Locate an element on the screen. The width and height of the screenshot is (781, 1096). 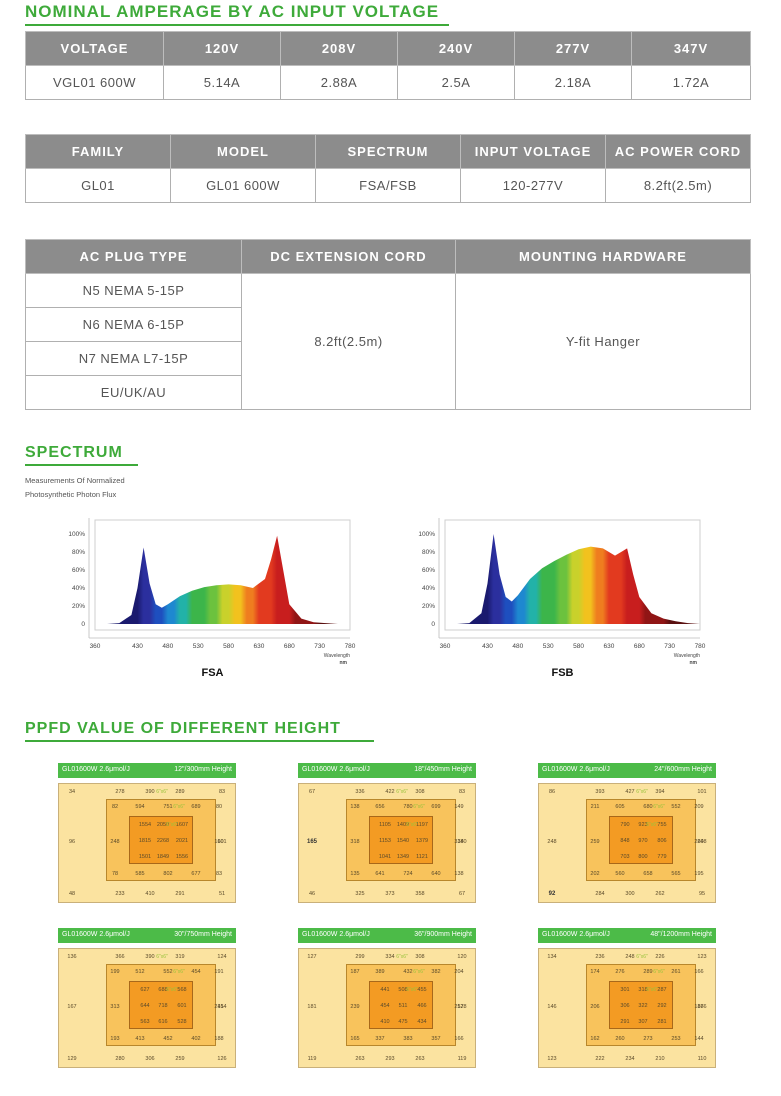
ppfd-value: 193 is located at coordinates (115, 1039).